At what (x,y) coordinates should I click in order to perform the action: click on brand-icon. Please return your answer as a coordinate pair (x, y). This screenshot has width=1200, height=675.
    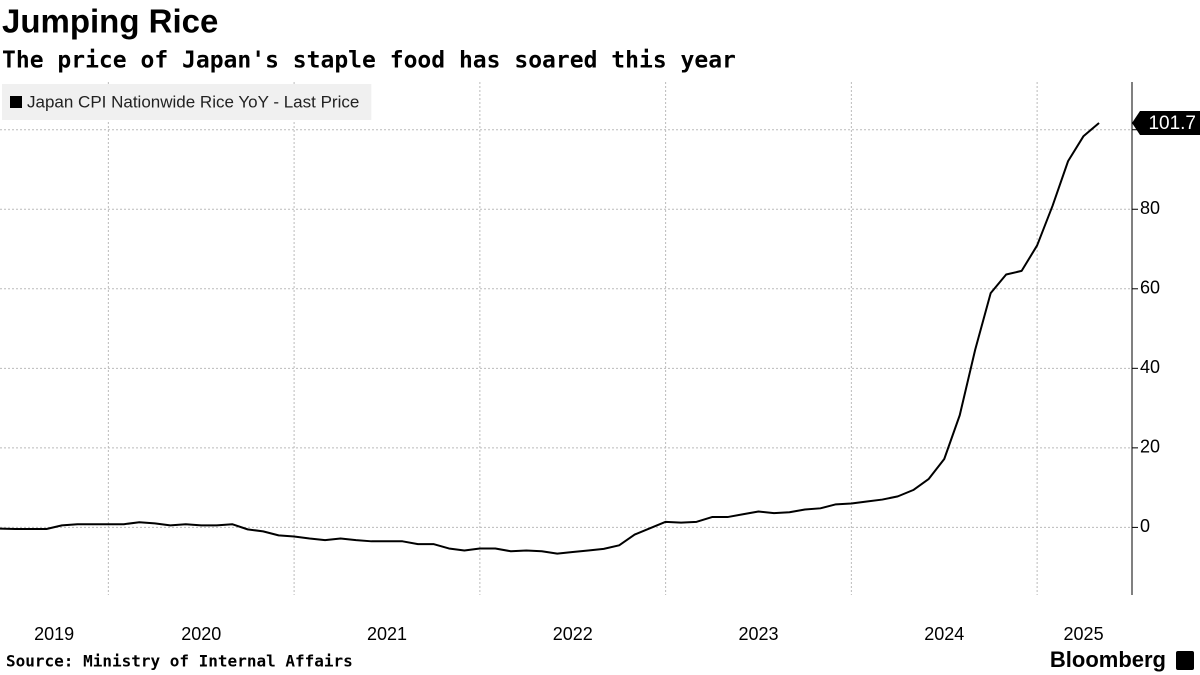
    Looking at the image, I should click on (1185, 660).